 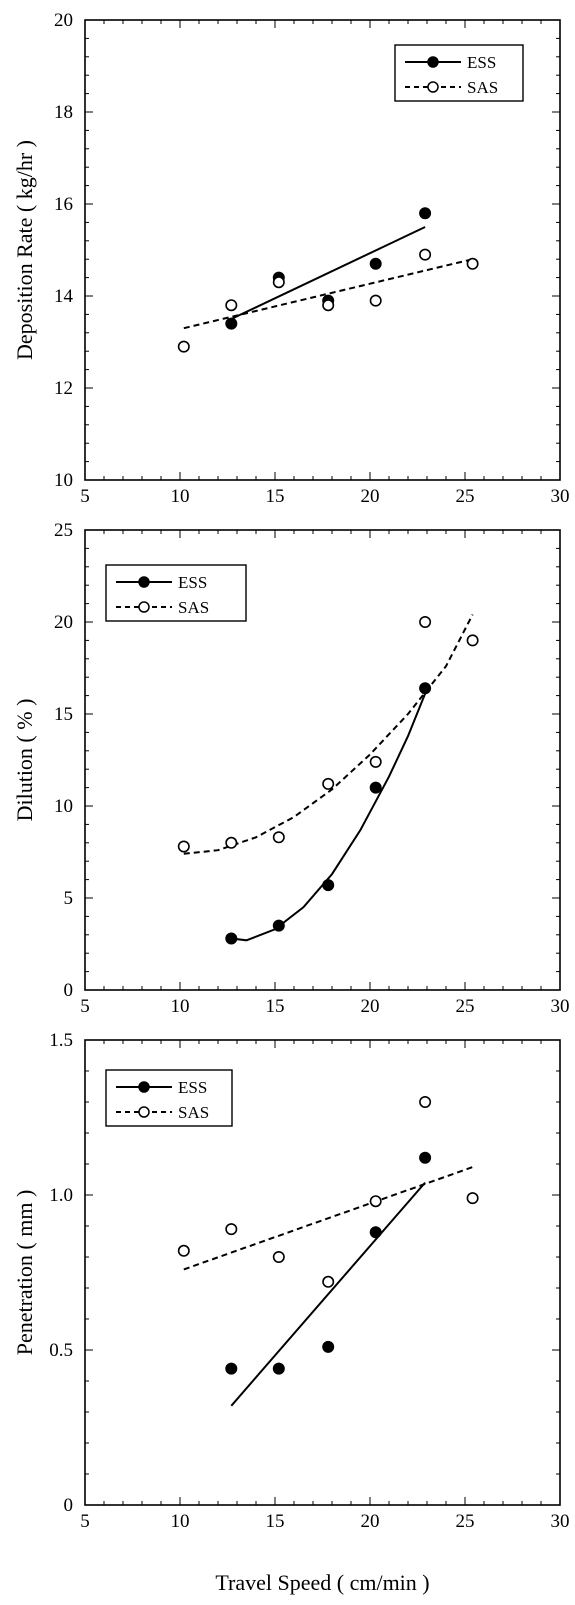 What do you see at coordinates (63, 388) in the screenshot?
I see `y-tick-label: 12` at bounding box center [63, 388].